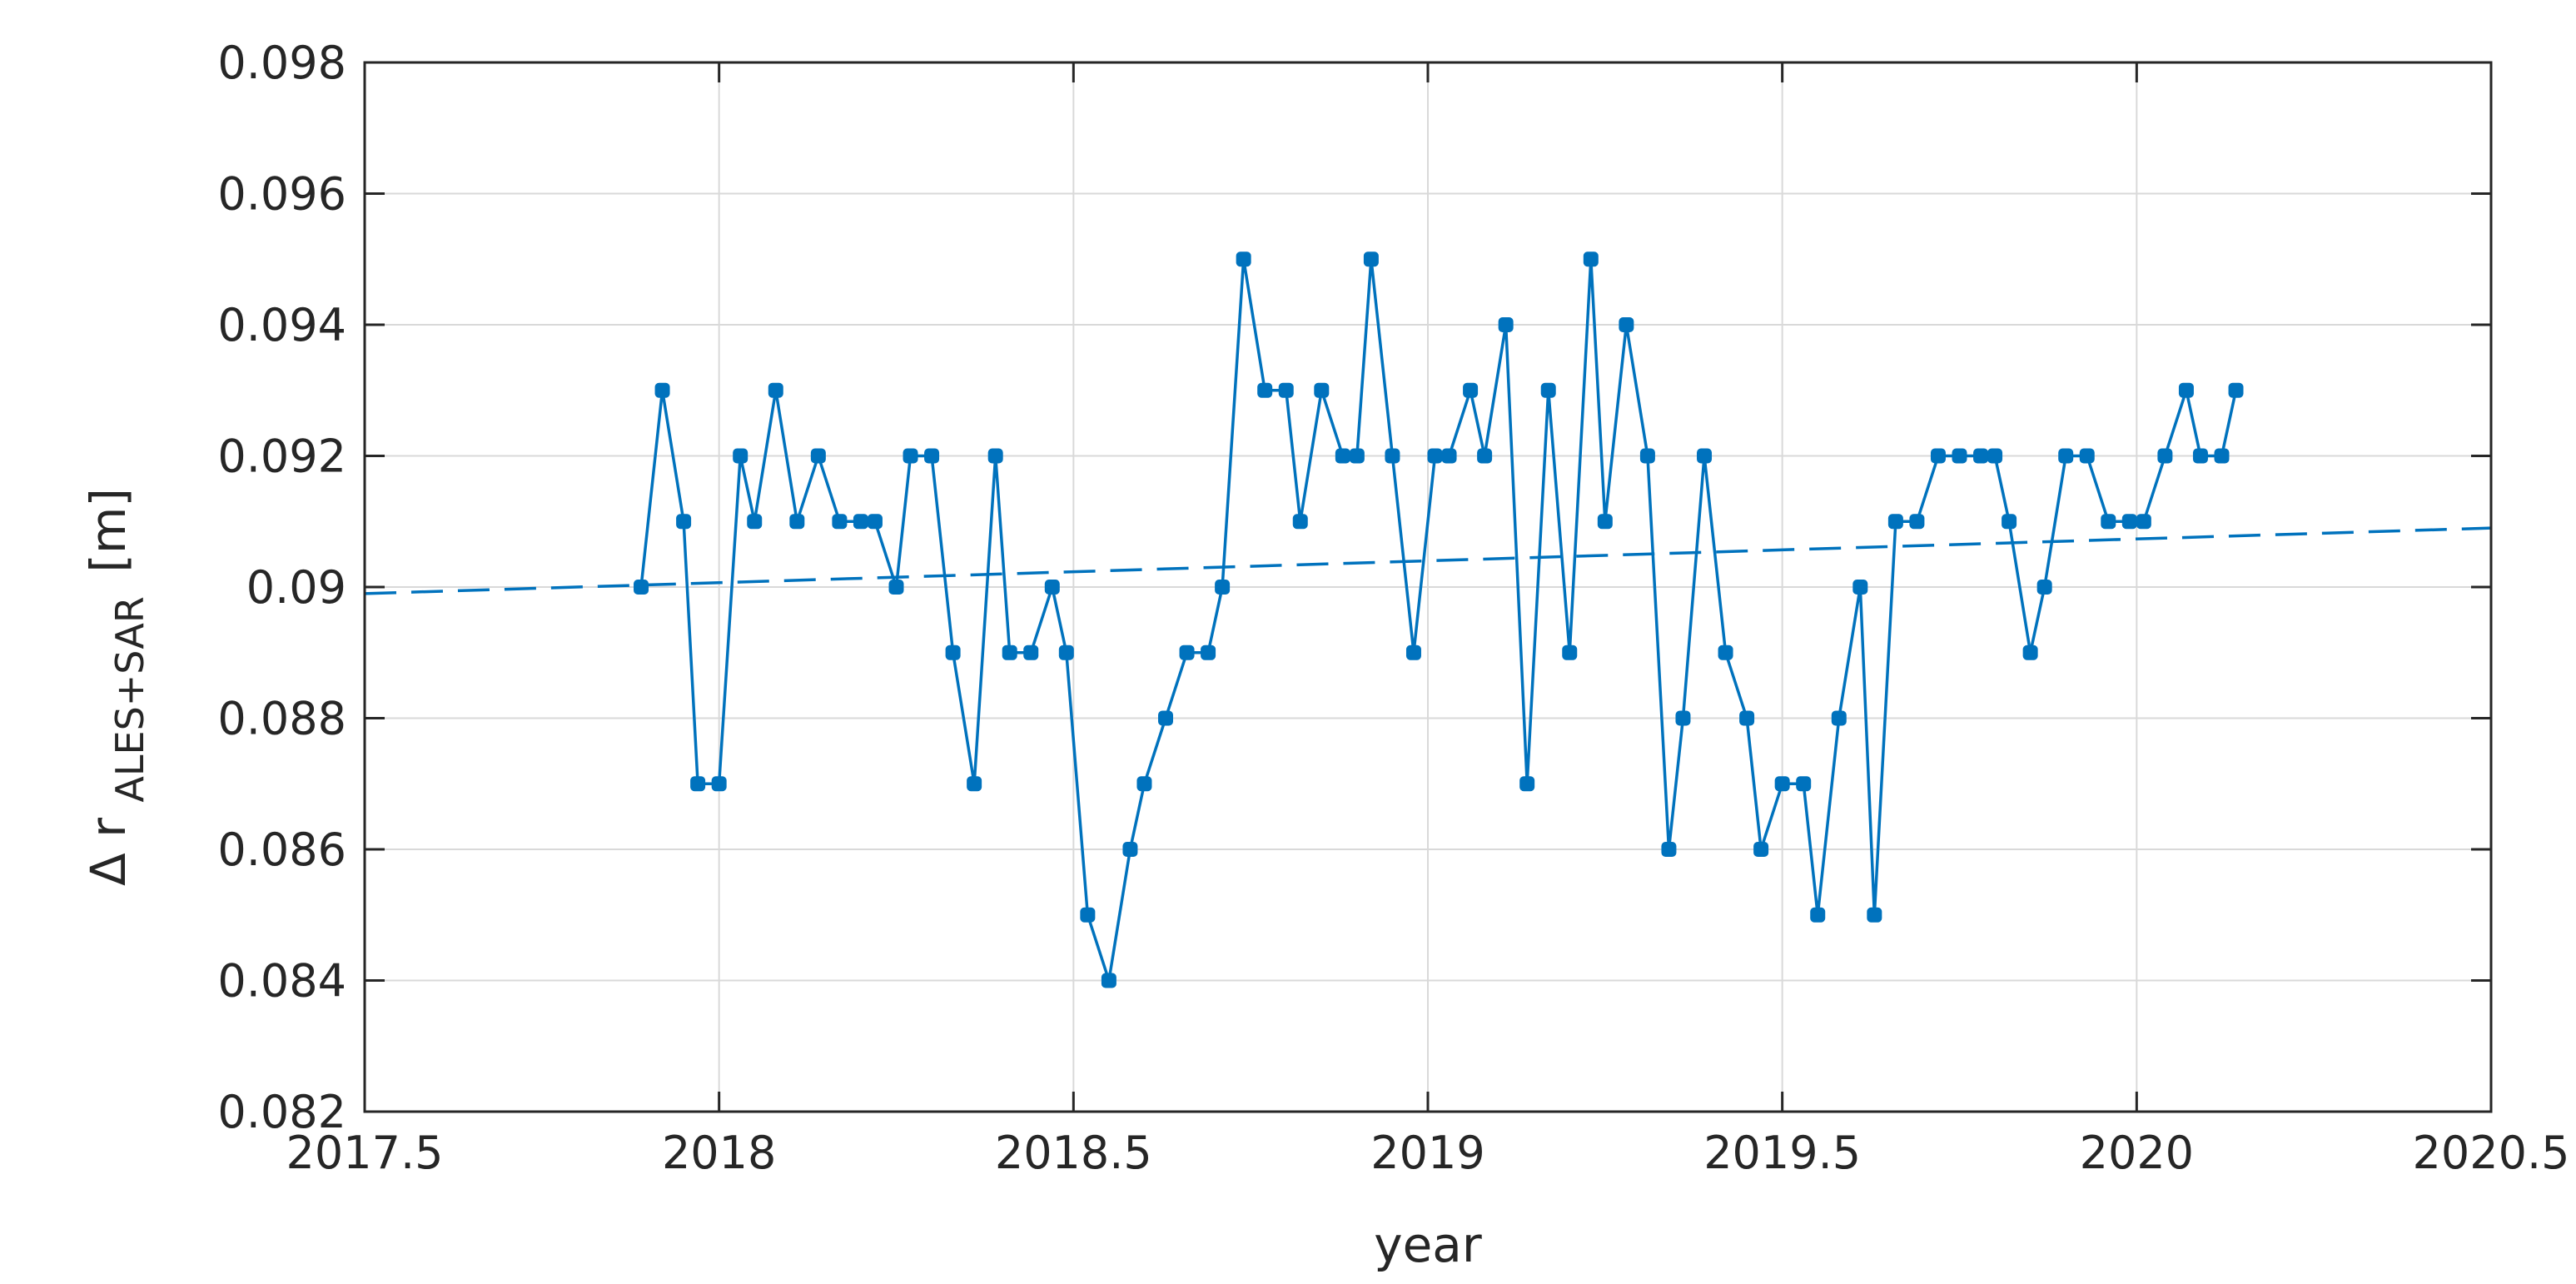 The height and width of the screenshot is (1284, 2576). I want to click on y-axis-label-unit: [m], so click(108, 530).